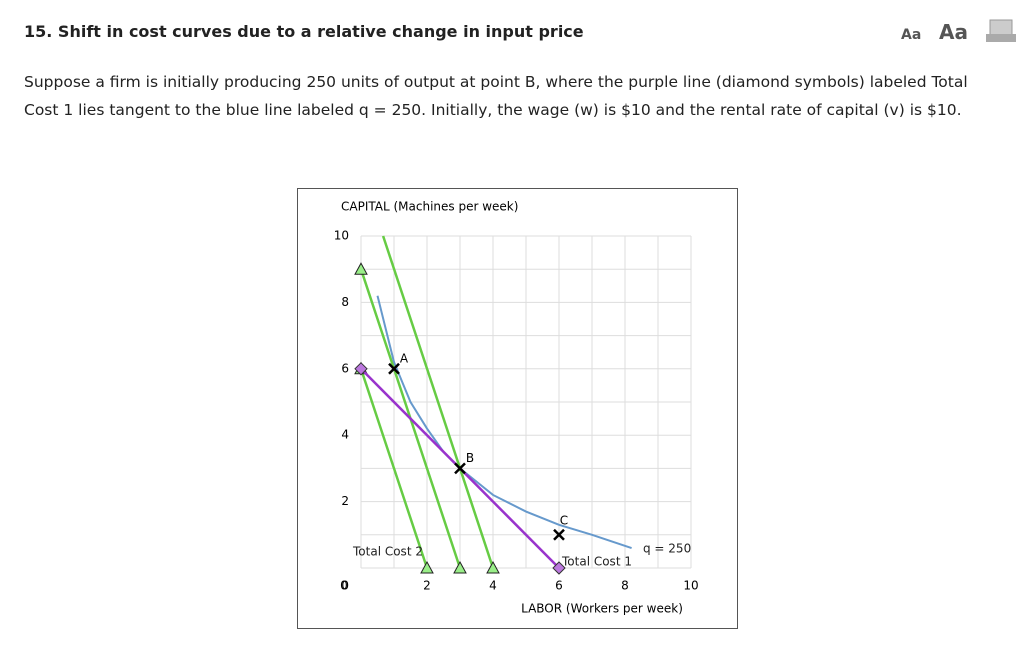  I want to click on font-large-button: Aa, so click(953, 32).